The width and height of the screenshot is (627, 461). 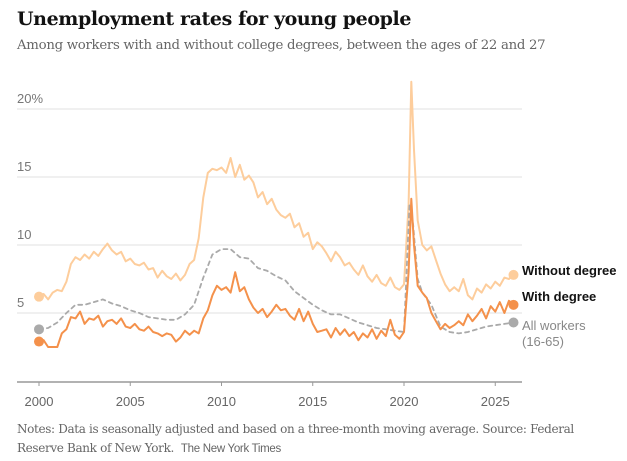 I want to click on x-tick-label: 2020, so click(x=404, y=401).